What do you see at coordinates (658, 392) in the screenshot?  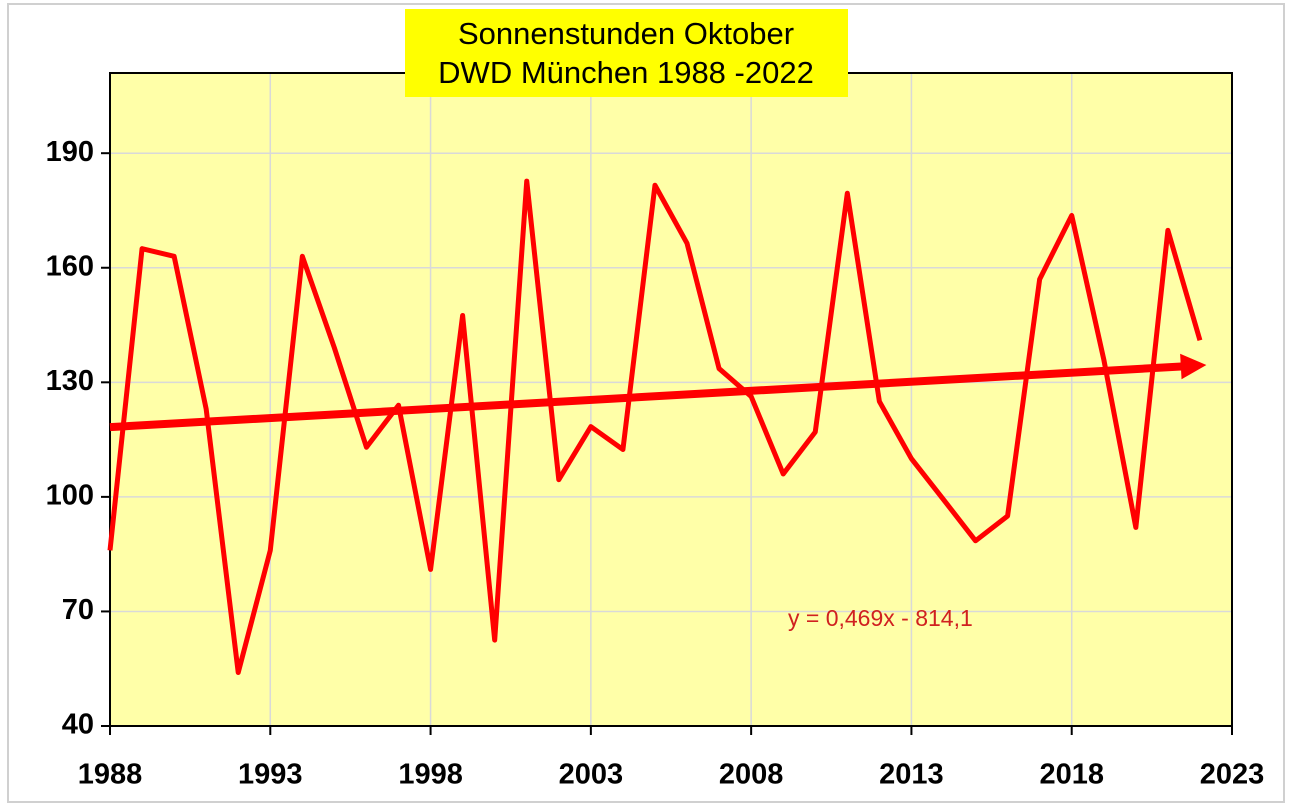 I see `trend-line` at bounding box center [658, 392].